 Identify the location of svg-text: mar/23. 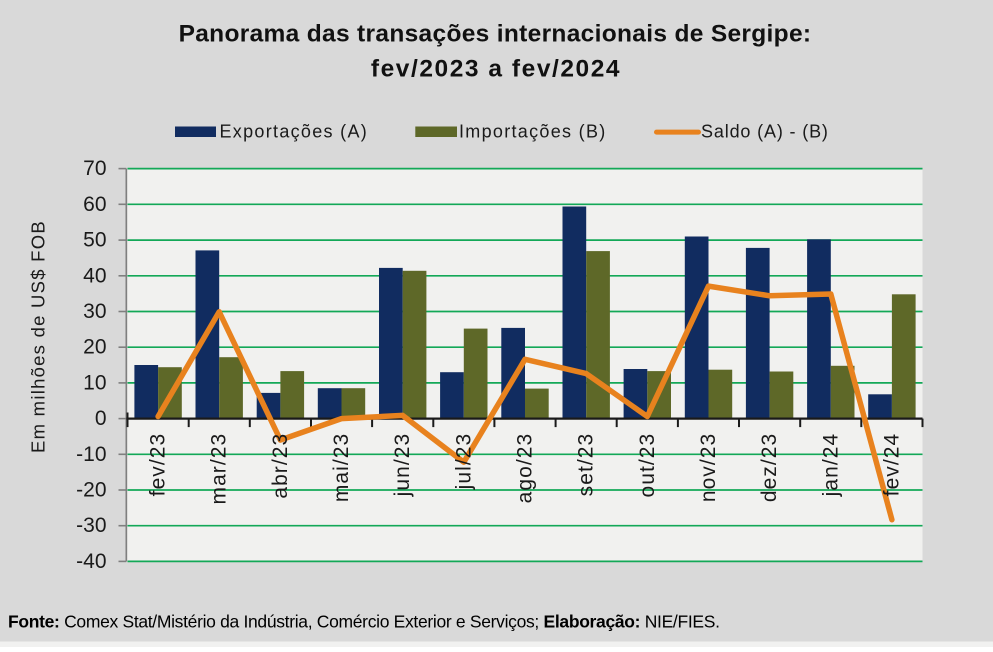
(219, 469).